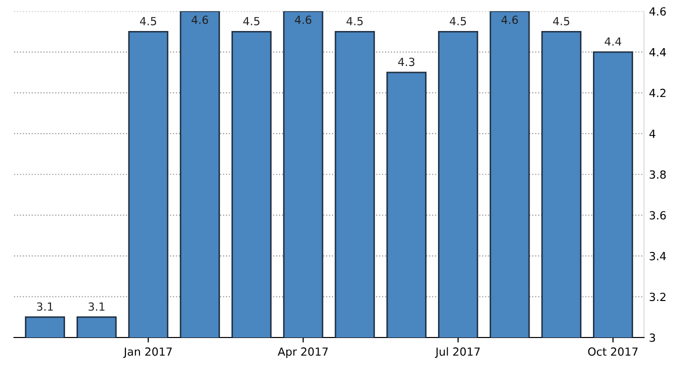 This screenshot has width=700, height=375. I want to click on y-tick-label: 3.6, so click(658, 215).